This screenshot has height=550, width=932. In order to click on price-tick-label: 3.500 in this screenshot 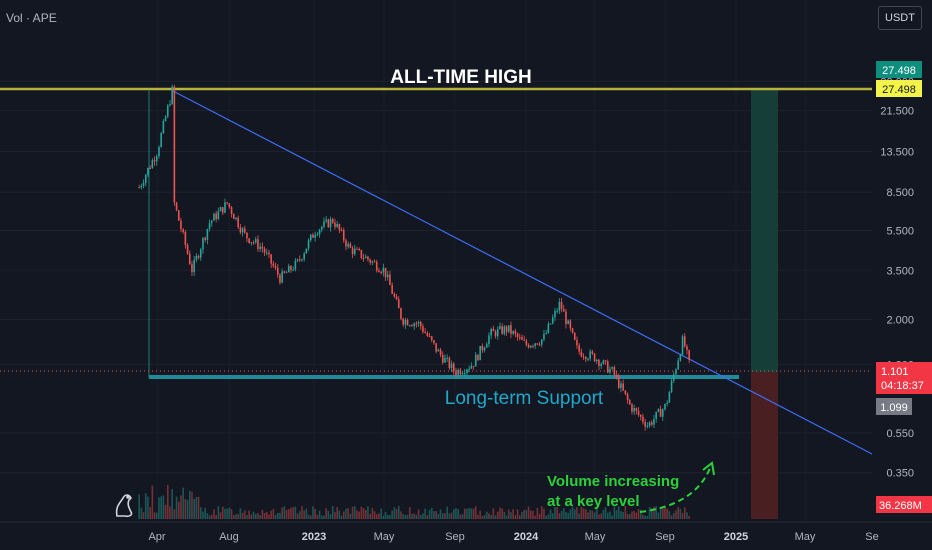, I will do `click(900, 271)`.